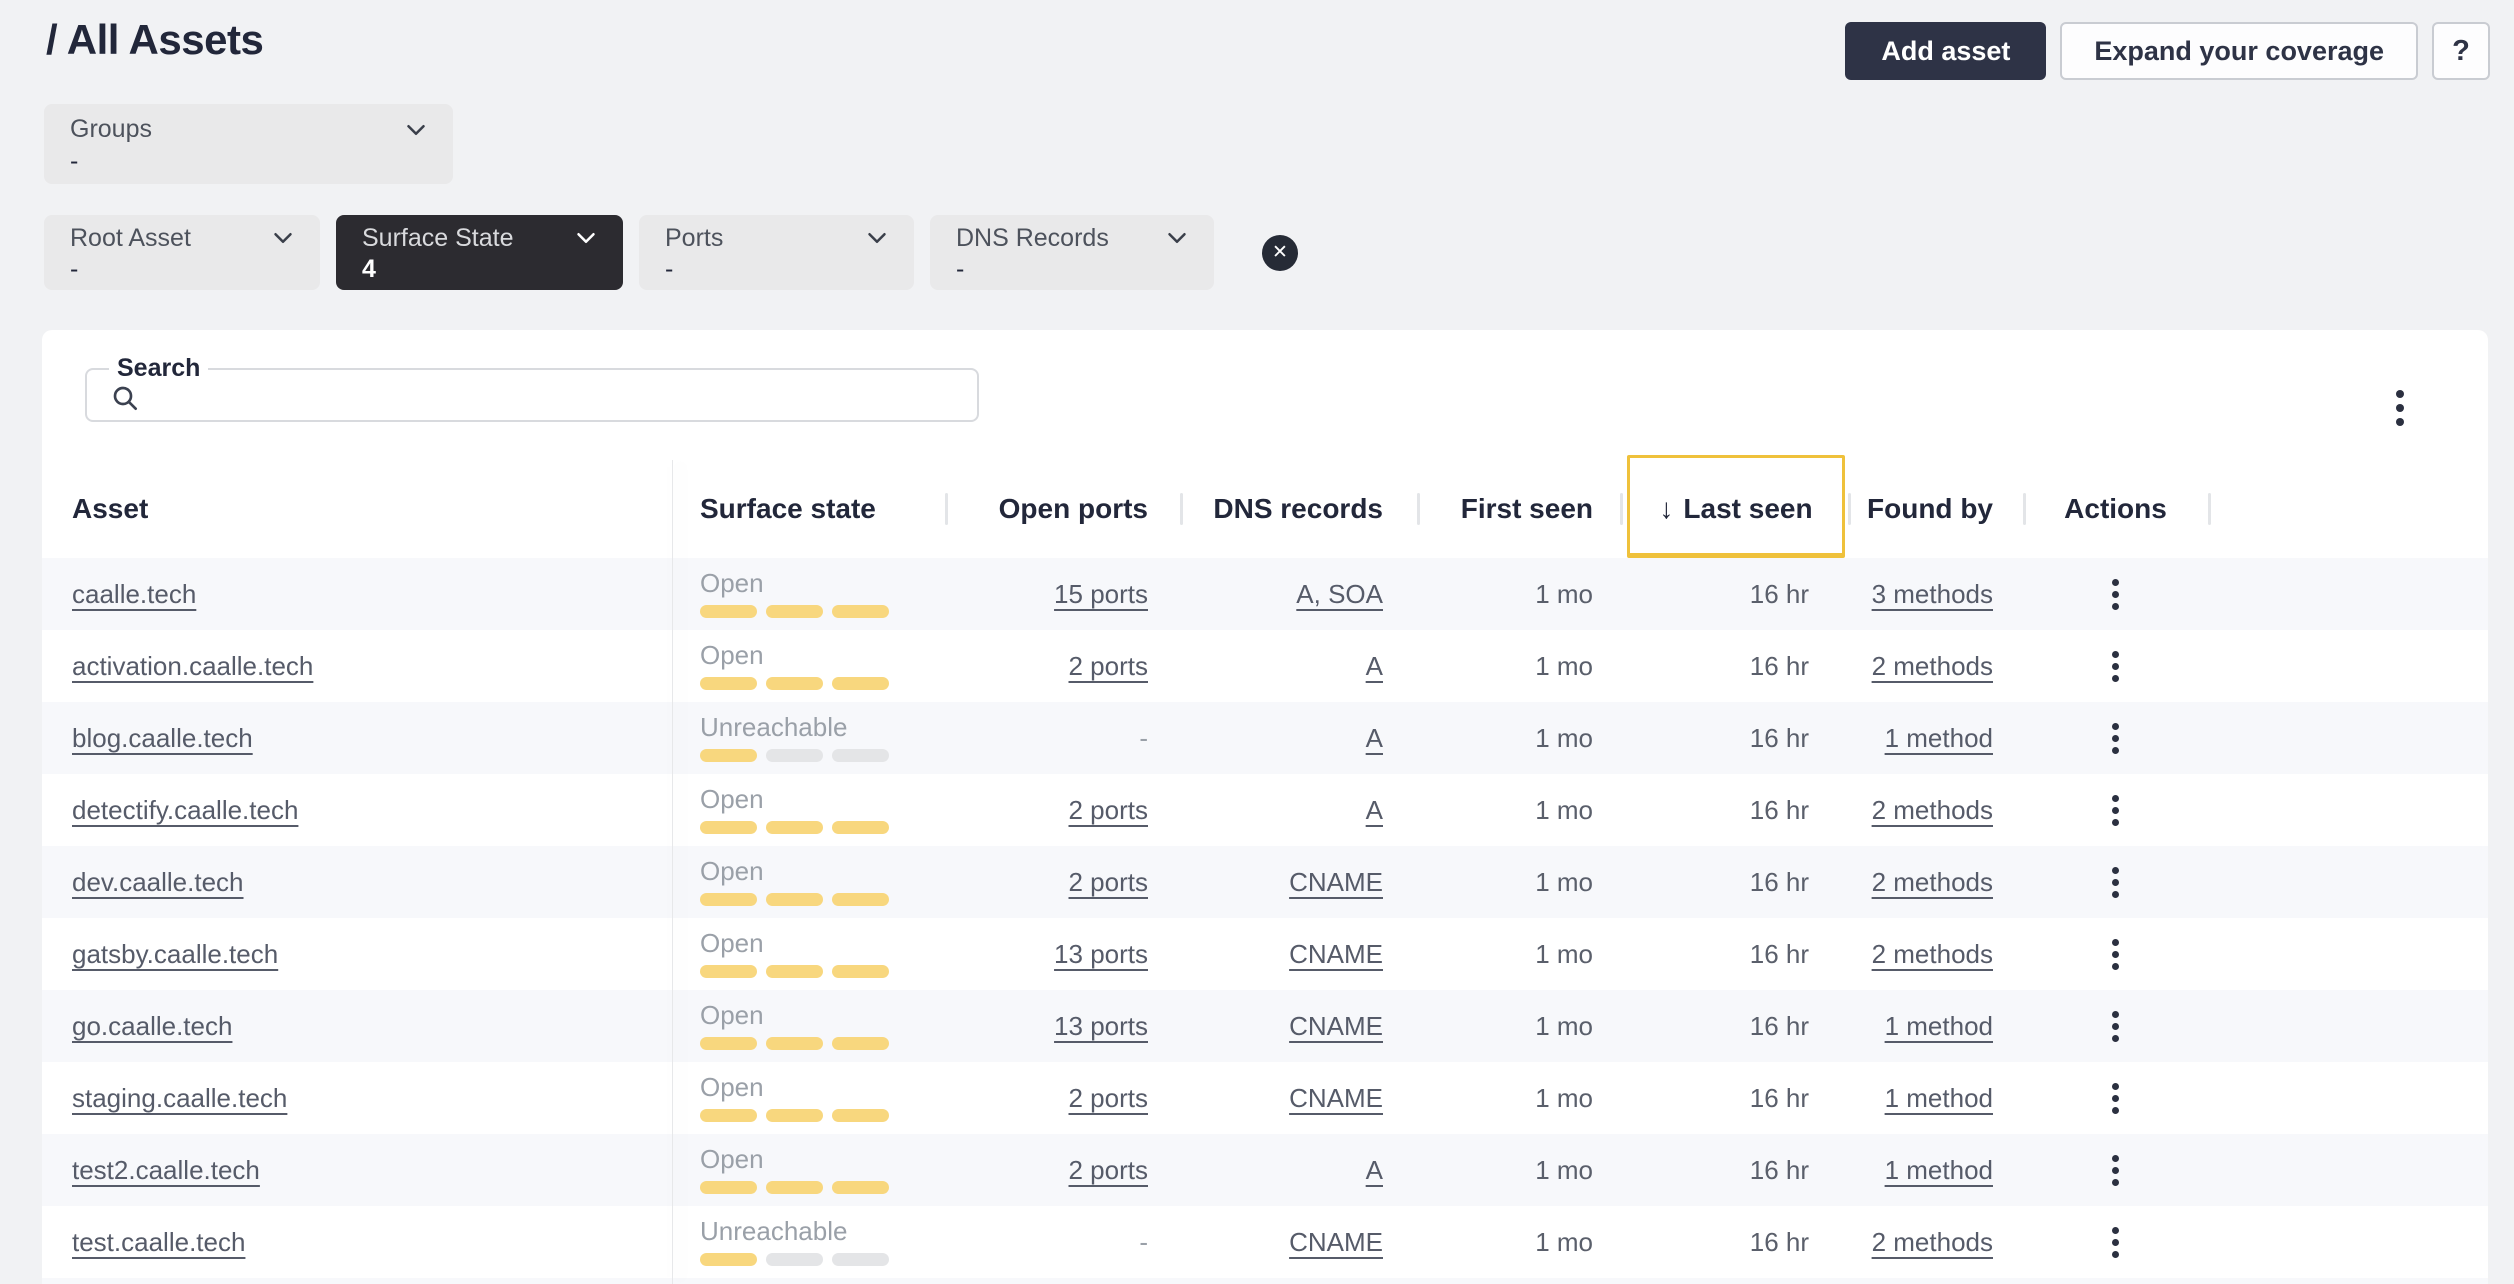 The height and width of the screenshot is (1284, 2514). Describe the element at coordinates (159, 1241) in the screenshot. I see `asset-link: test.caalle.tech` at that location.